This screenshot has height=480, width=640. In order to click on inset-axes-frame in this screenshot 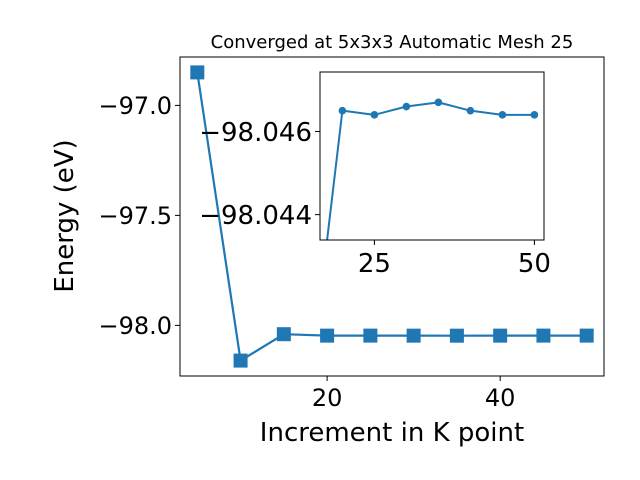, I will do `click(432, 156)`.